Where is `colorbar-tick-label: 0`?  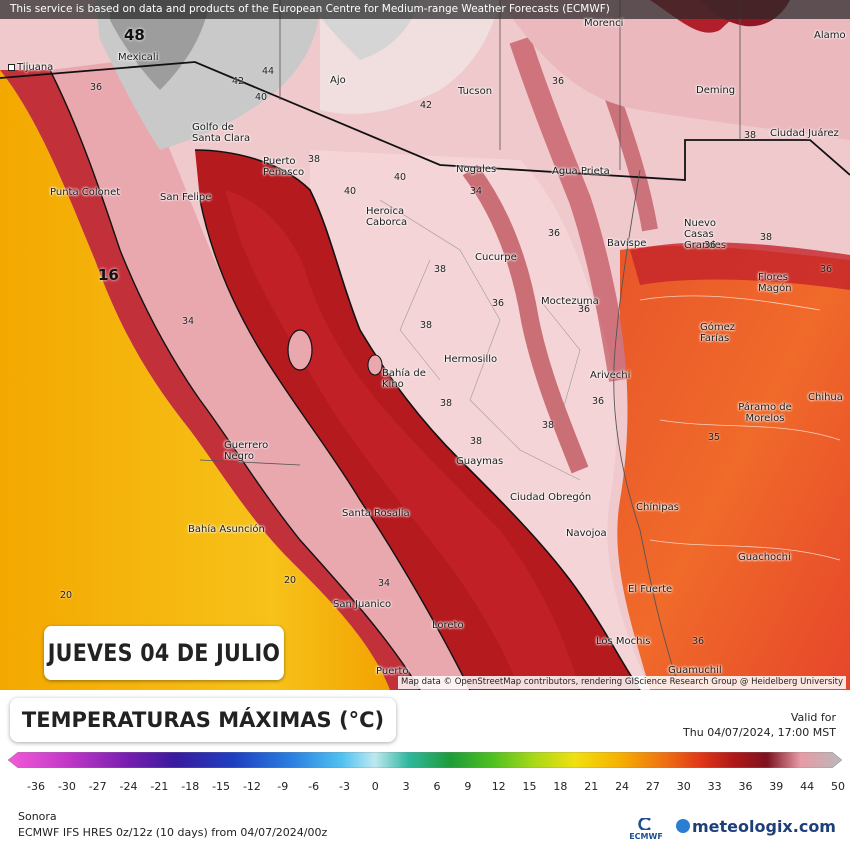 colorbar-tick-label: 0 is located at coordinates (375, 786).